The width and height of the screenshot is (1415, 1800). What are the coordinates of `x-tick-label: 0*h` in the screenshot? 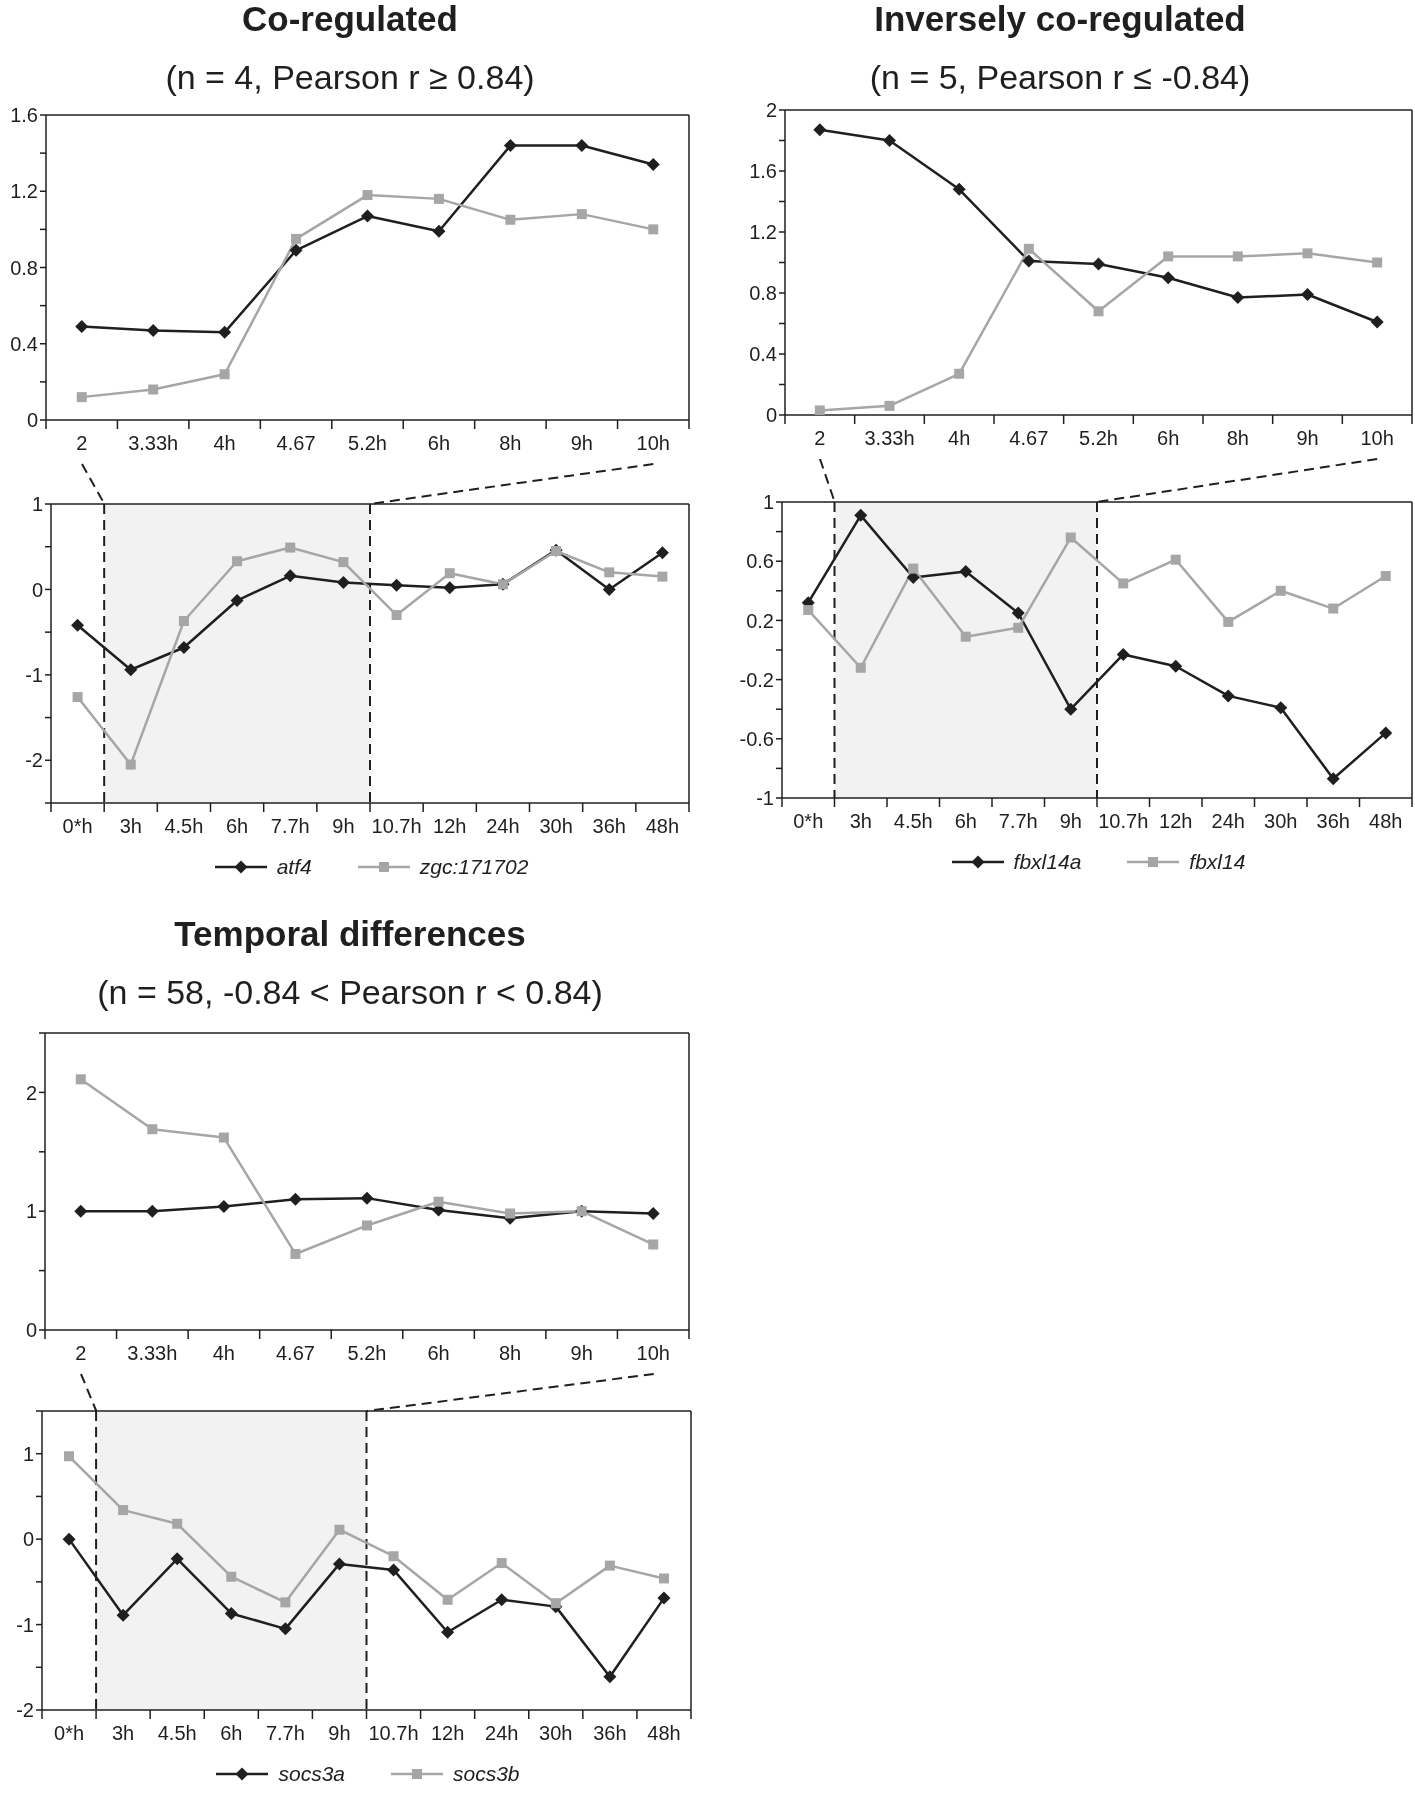 It's located at (808, 821).